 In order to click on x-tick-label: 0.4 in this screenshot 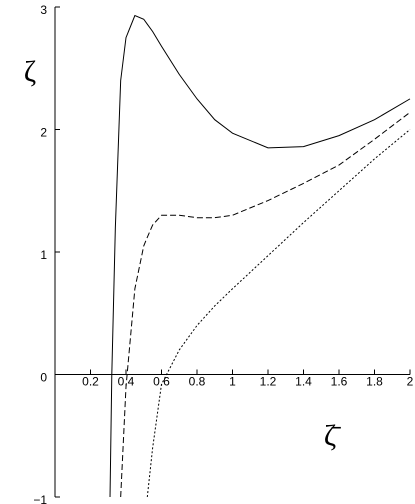, I will do `click(126, 382)`.